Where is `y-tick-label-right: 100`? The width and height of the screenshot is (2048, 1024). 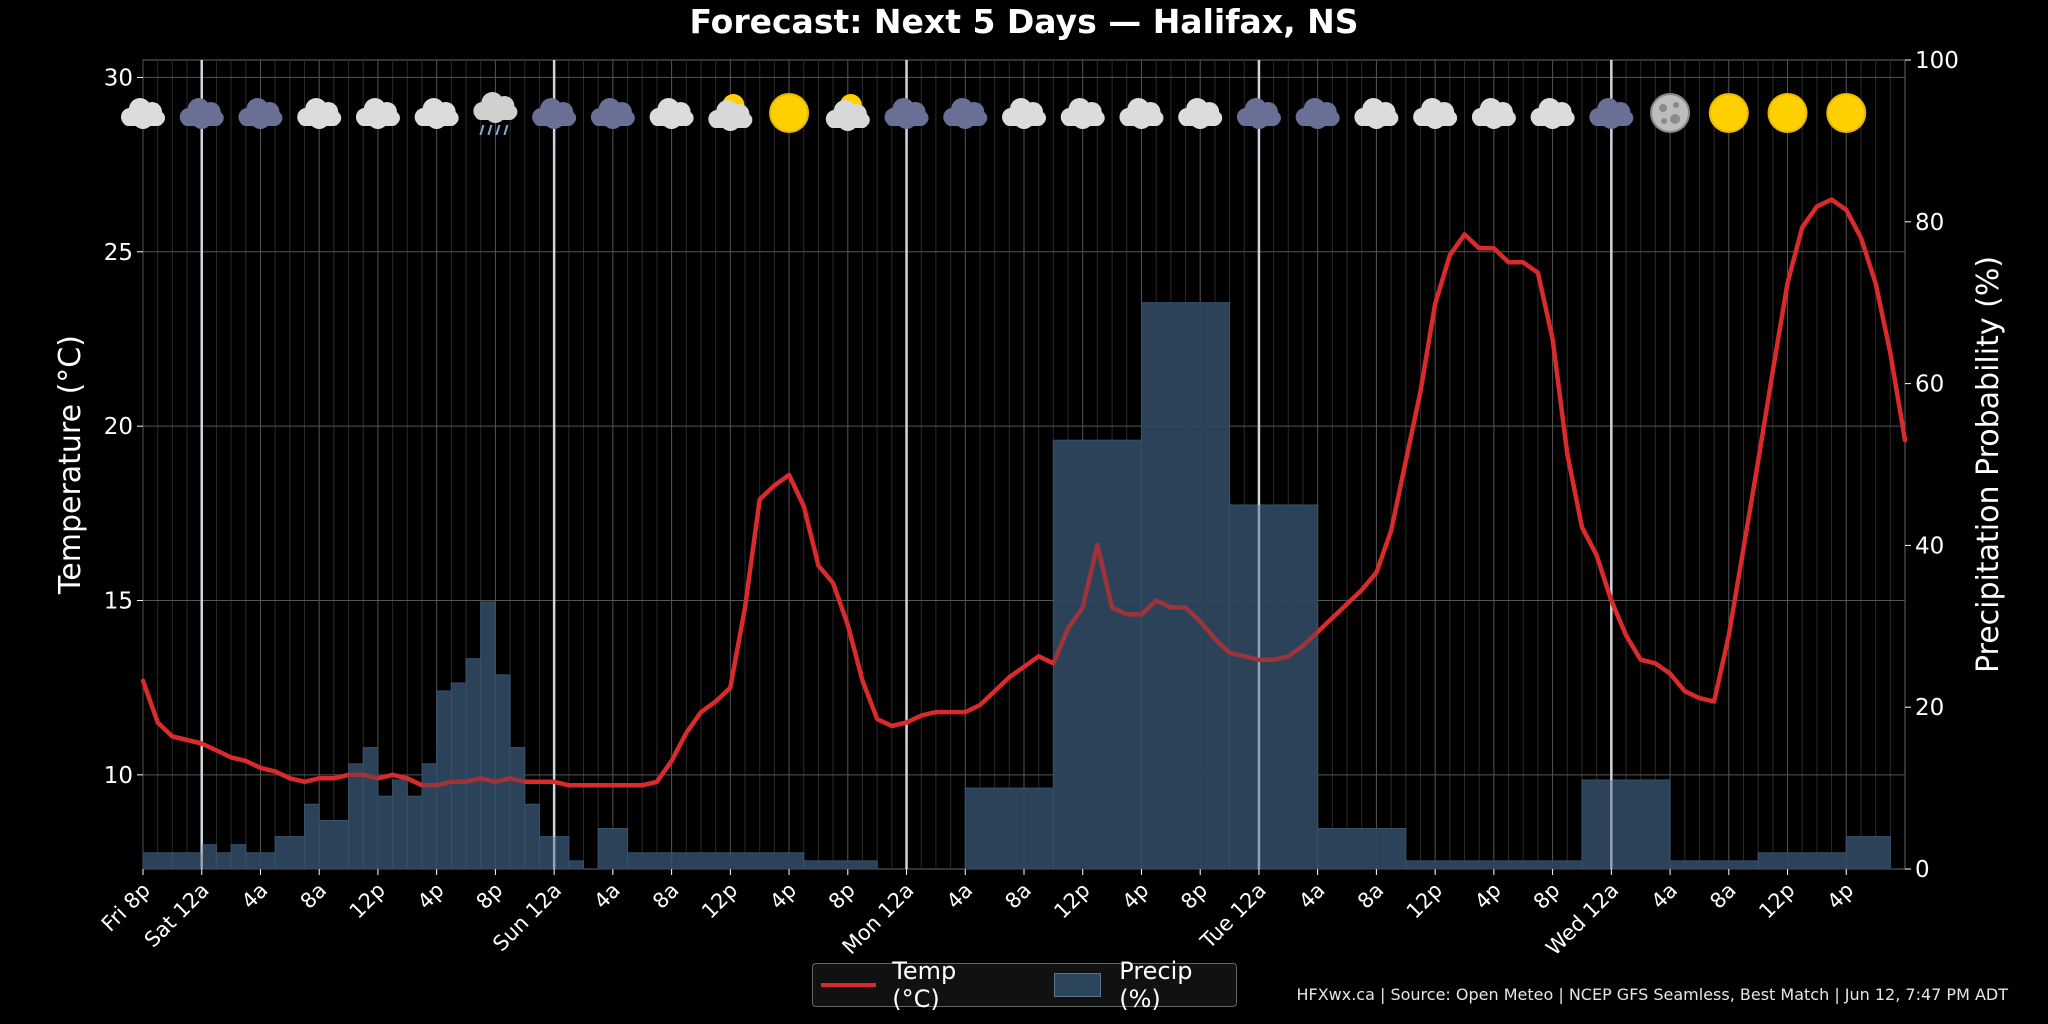 y-tick-label-right: 100 is located at coordinates (1937, 61).